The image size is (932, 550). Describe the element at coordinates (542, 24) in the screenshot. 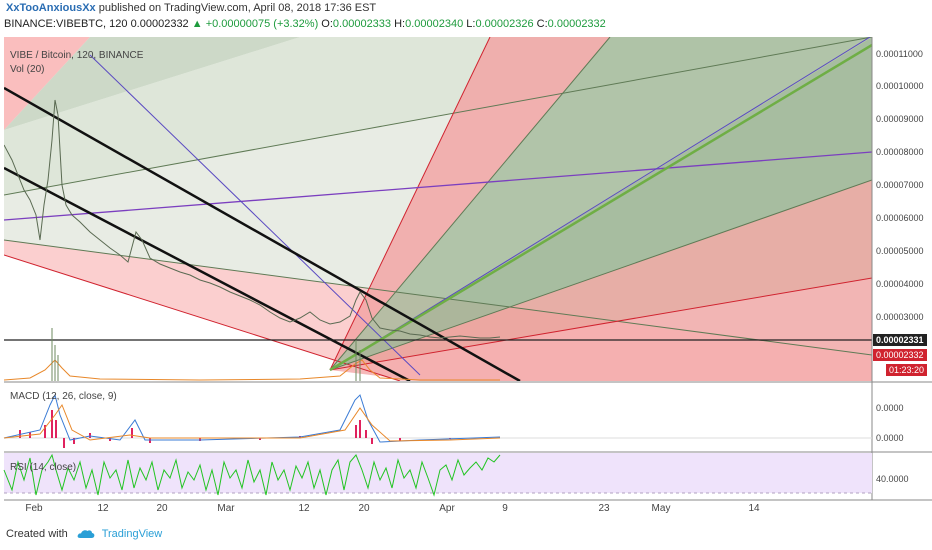

I see `close-label: C:` at that location.